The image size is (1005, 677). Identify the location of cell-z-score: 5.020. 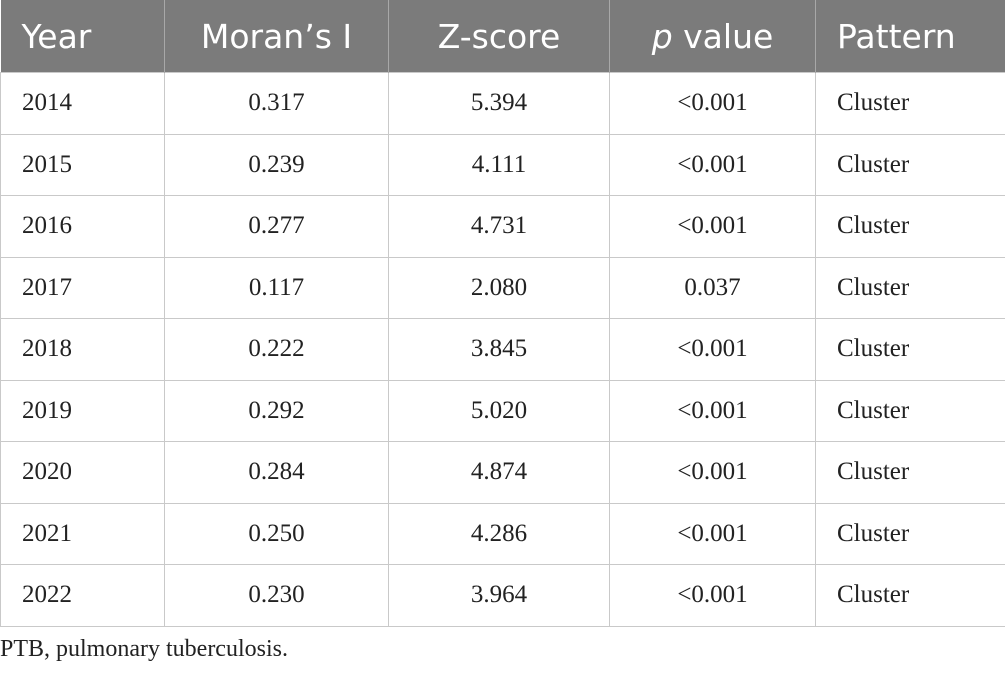
(499, 410).